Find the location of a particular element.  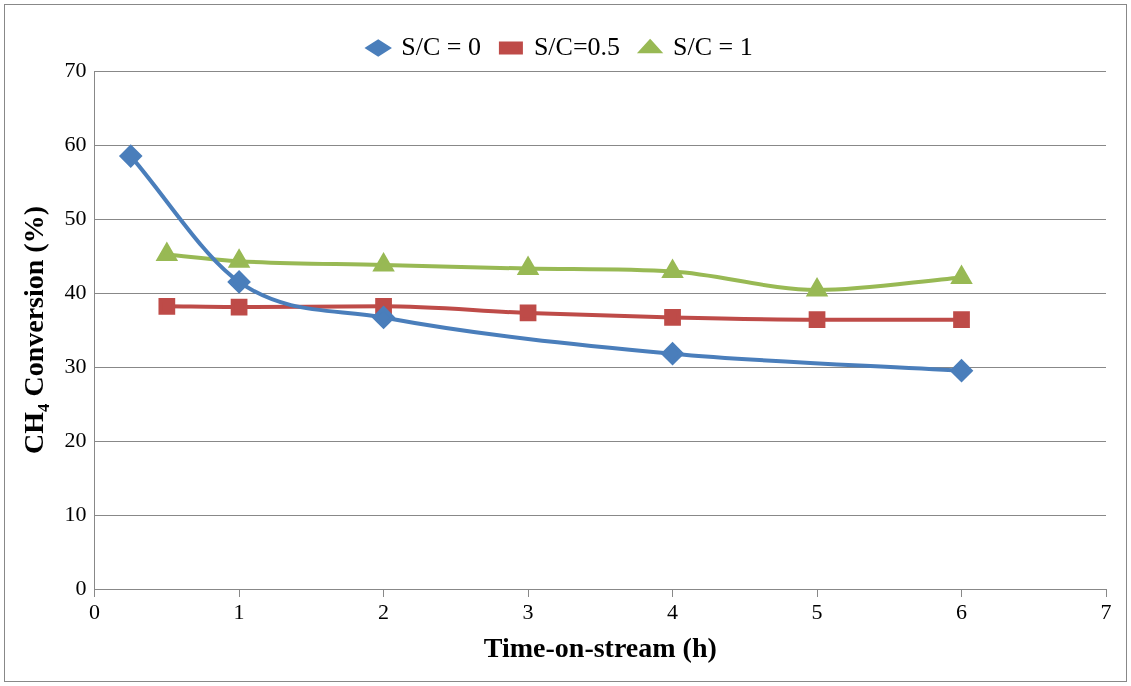

legend-label: S/C = 1 is located at coordinates (713, 46).